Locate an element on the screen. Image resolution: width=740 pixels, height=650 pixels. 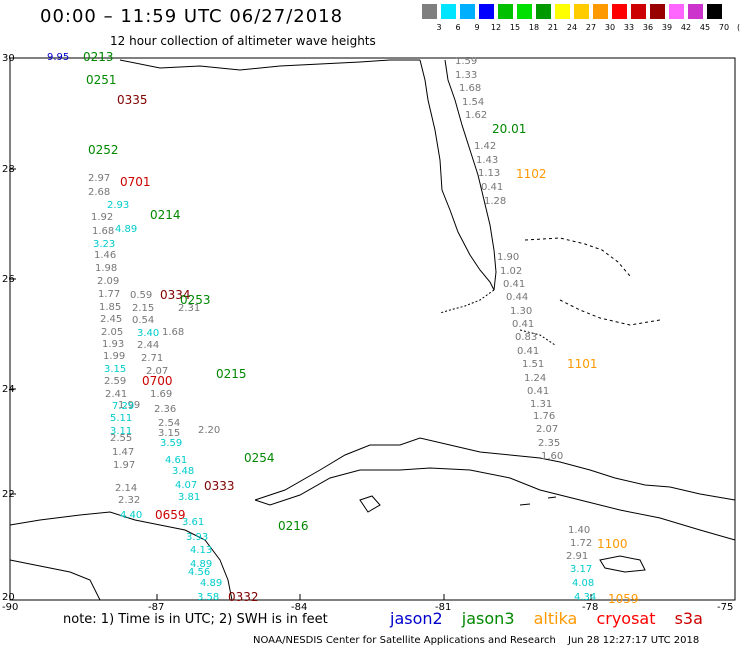
wave-value: 2.36 is located at coordinates (165, 409).